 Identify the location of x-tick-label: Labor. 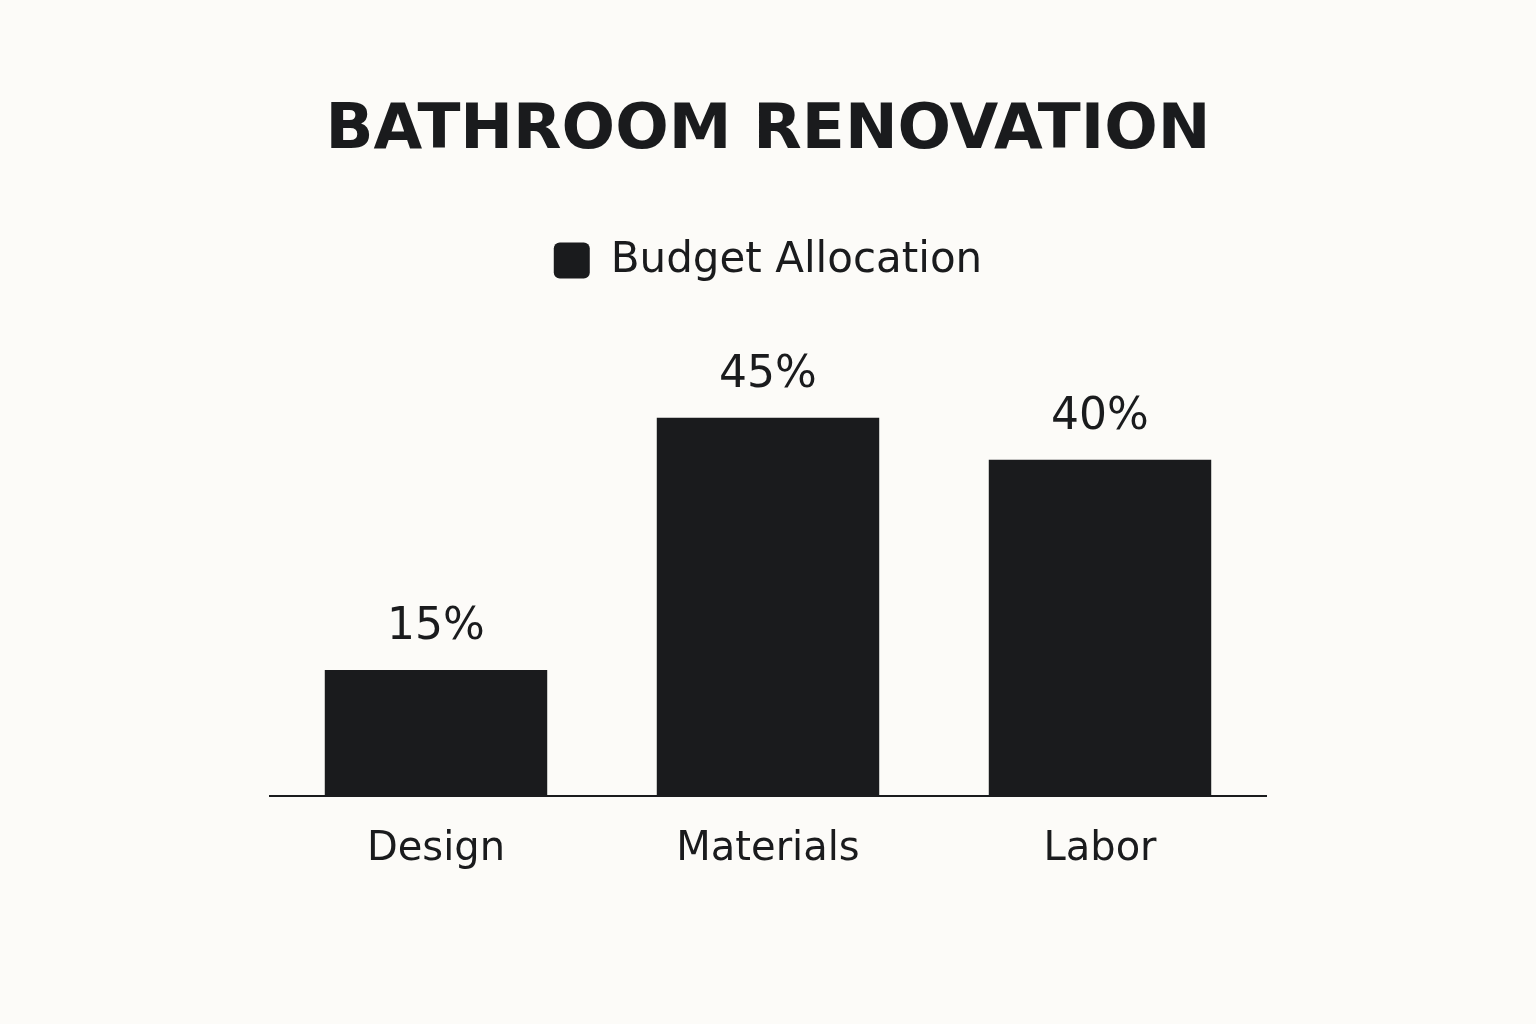
(1100, 846).